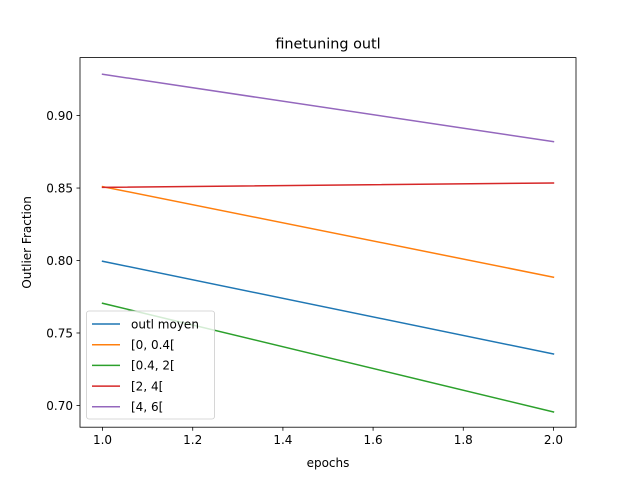 This screenshot has height=485, width=640. Describe the element at coordinates (102, 440) in the screenshot. I see `x-tick-label: 1.0` at that location.